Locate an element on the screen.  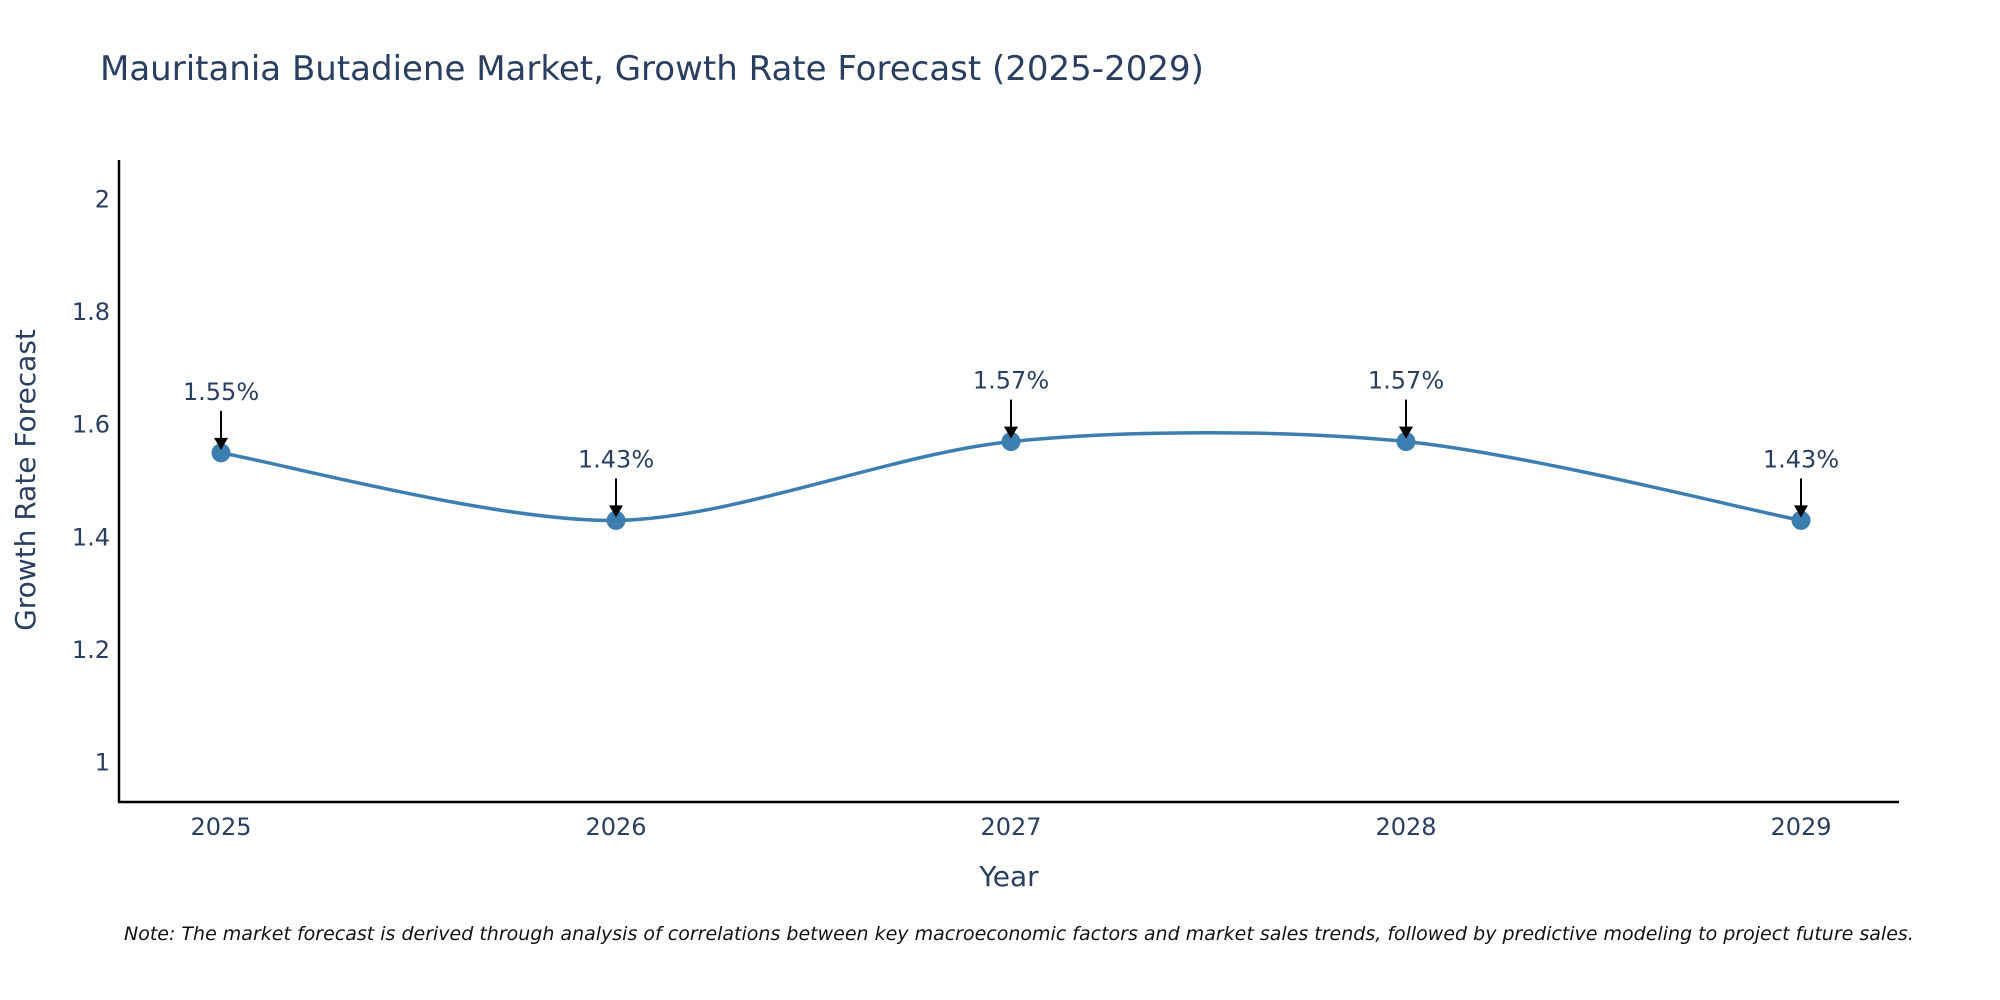
y-tick-label: 1.8 is located at coordinates (91, 312).